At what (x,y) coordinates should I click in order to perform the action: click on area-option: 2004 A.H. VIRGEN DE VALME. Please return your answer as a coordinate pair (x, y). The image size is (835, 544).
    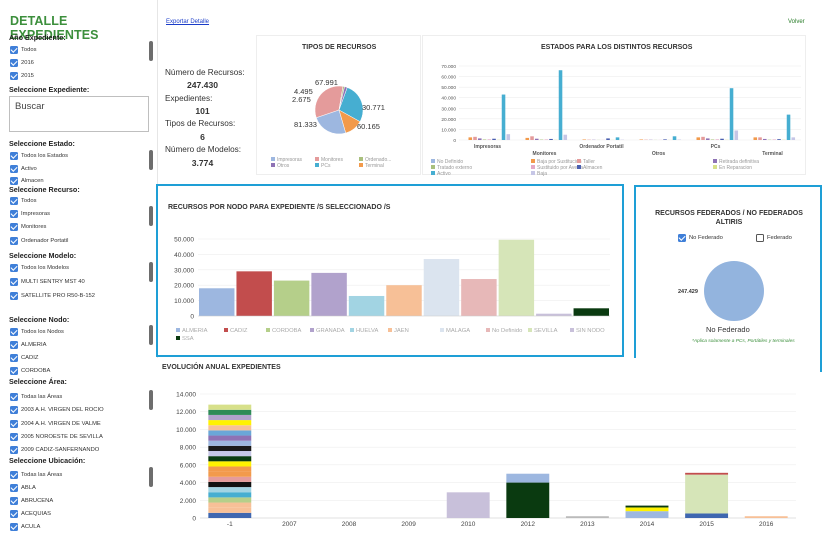
    Looking at the image, I should click on (55, 424).